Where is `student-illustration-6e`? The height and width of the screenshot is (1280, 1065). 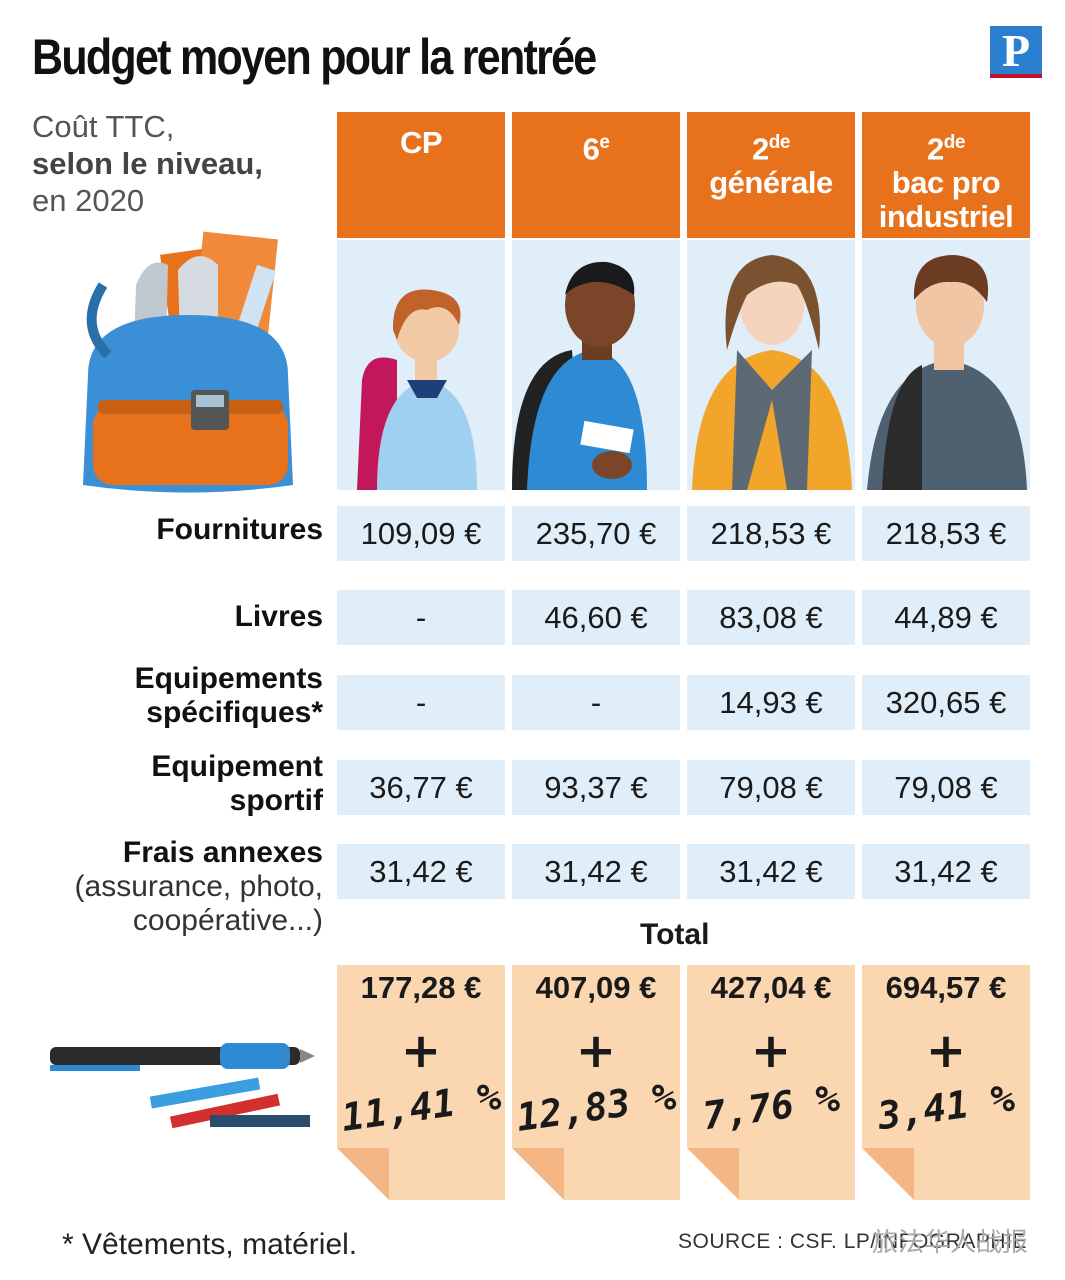 student-illustration-6e is located at coordinates (596, 365).